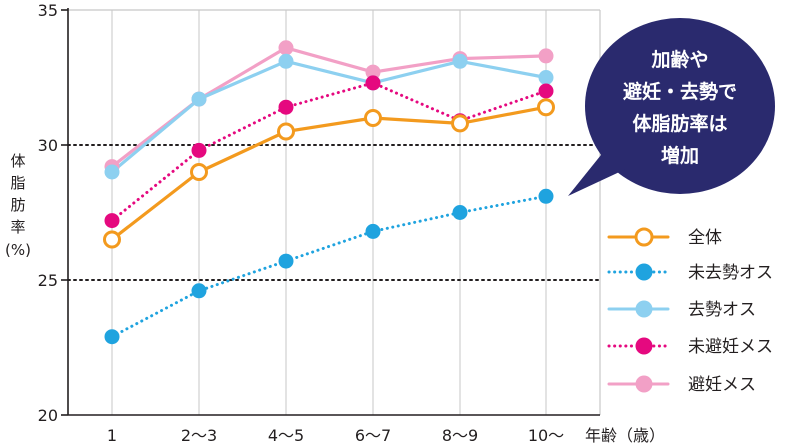  Describe the element at coordinates (17, 161) in the screenshot. I see `y-axis-label-part-0: 体` at that location.